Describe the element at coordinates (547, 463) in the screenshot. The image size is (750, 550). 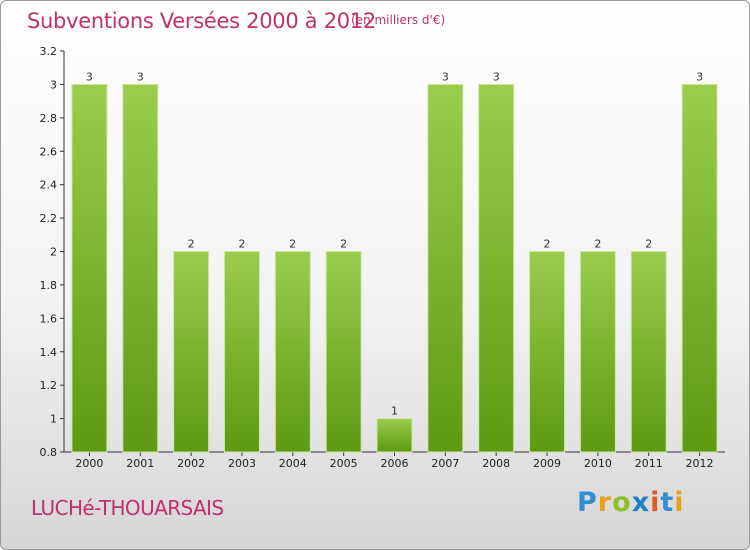
I see `x-tick-label: 2009` at that location.